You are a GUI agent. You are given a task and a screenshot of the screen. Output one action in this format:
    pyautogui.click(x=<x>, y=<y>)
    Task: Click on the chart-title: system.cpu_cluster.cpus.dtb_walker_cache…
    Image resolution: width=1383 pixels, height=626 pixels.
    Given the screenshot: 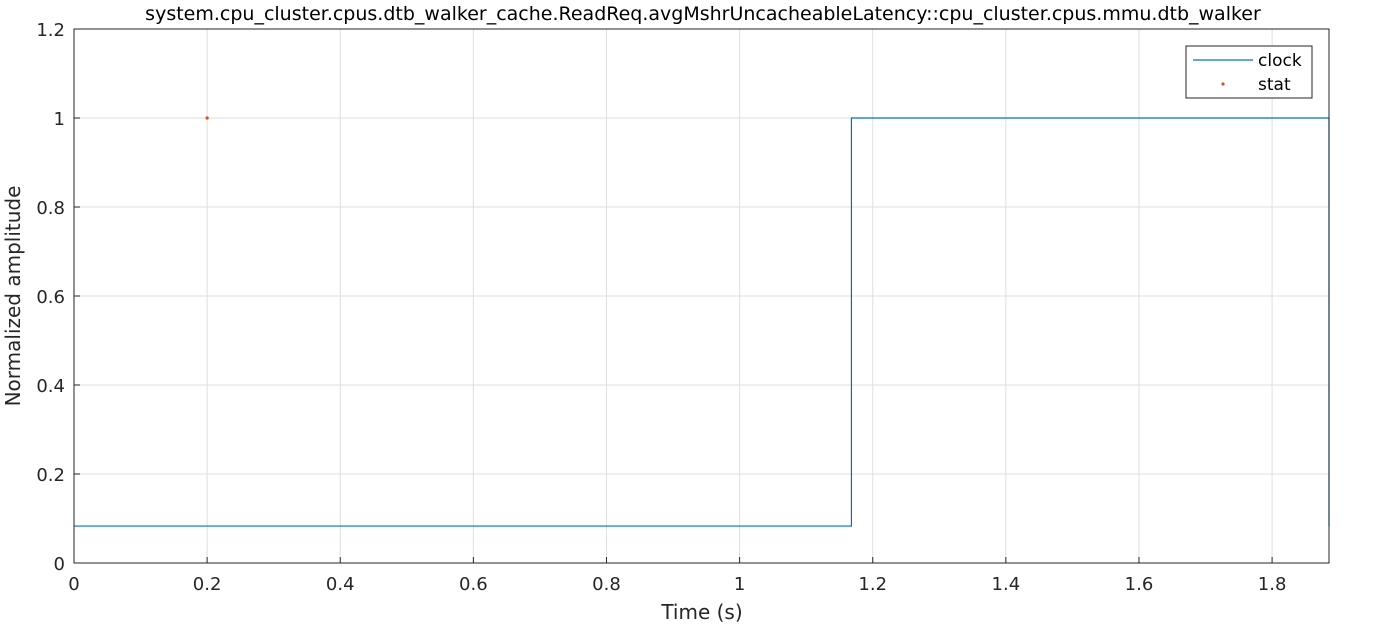 What is the action you would take?
    pyautogui.click(x=703, y=14)
    